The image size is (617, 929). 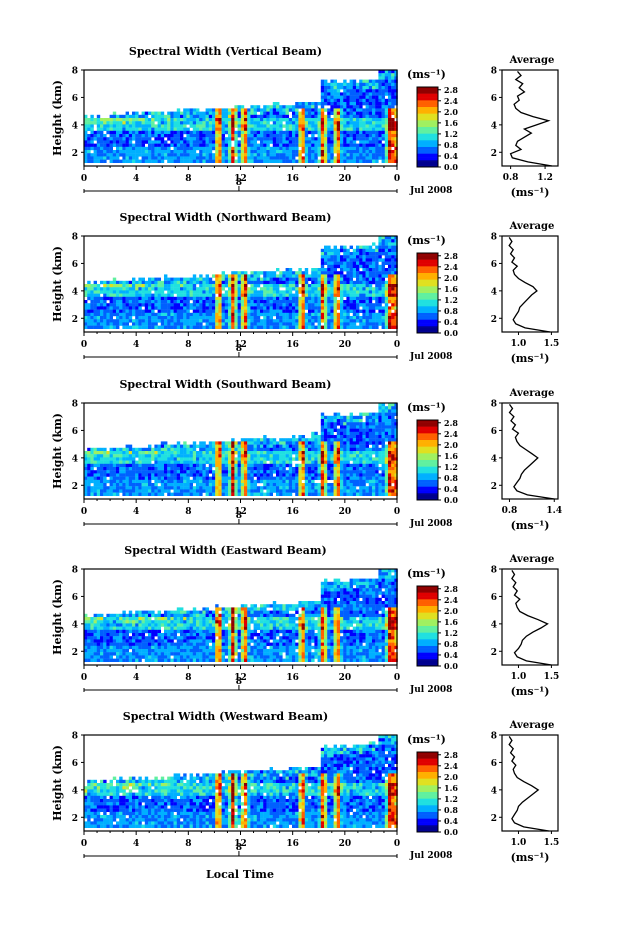 I want to click on date-tick-label: 8, so click(x=239, y=349).